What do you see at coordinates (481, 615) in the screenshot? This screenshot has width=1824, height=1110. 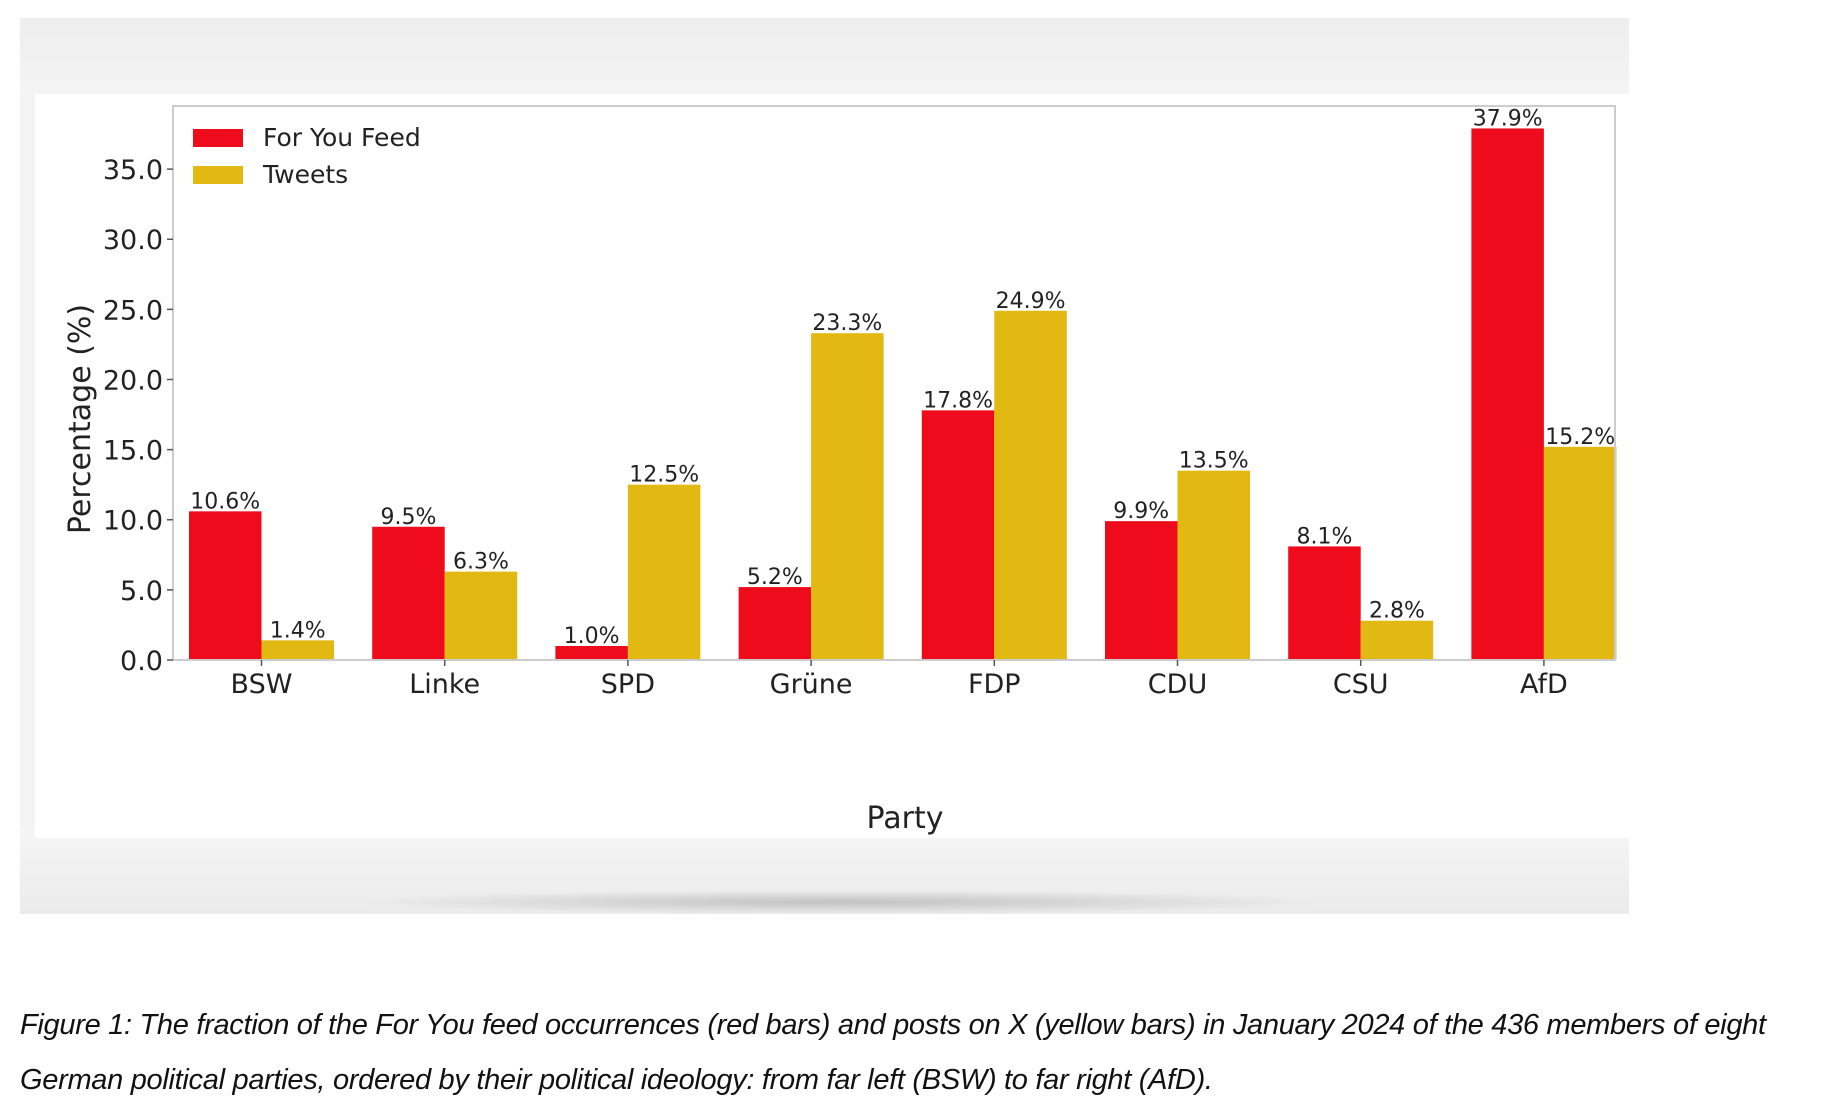 I see `bar-tweets-linke` at bounding box center [481, 615].